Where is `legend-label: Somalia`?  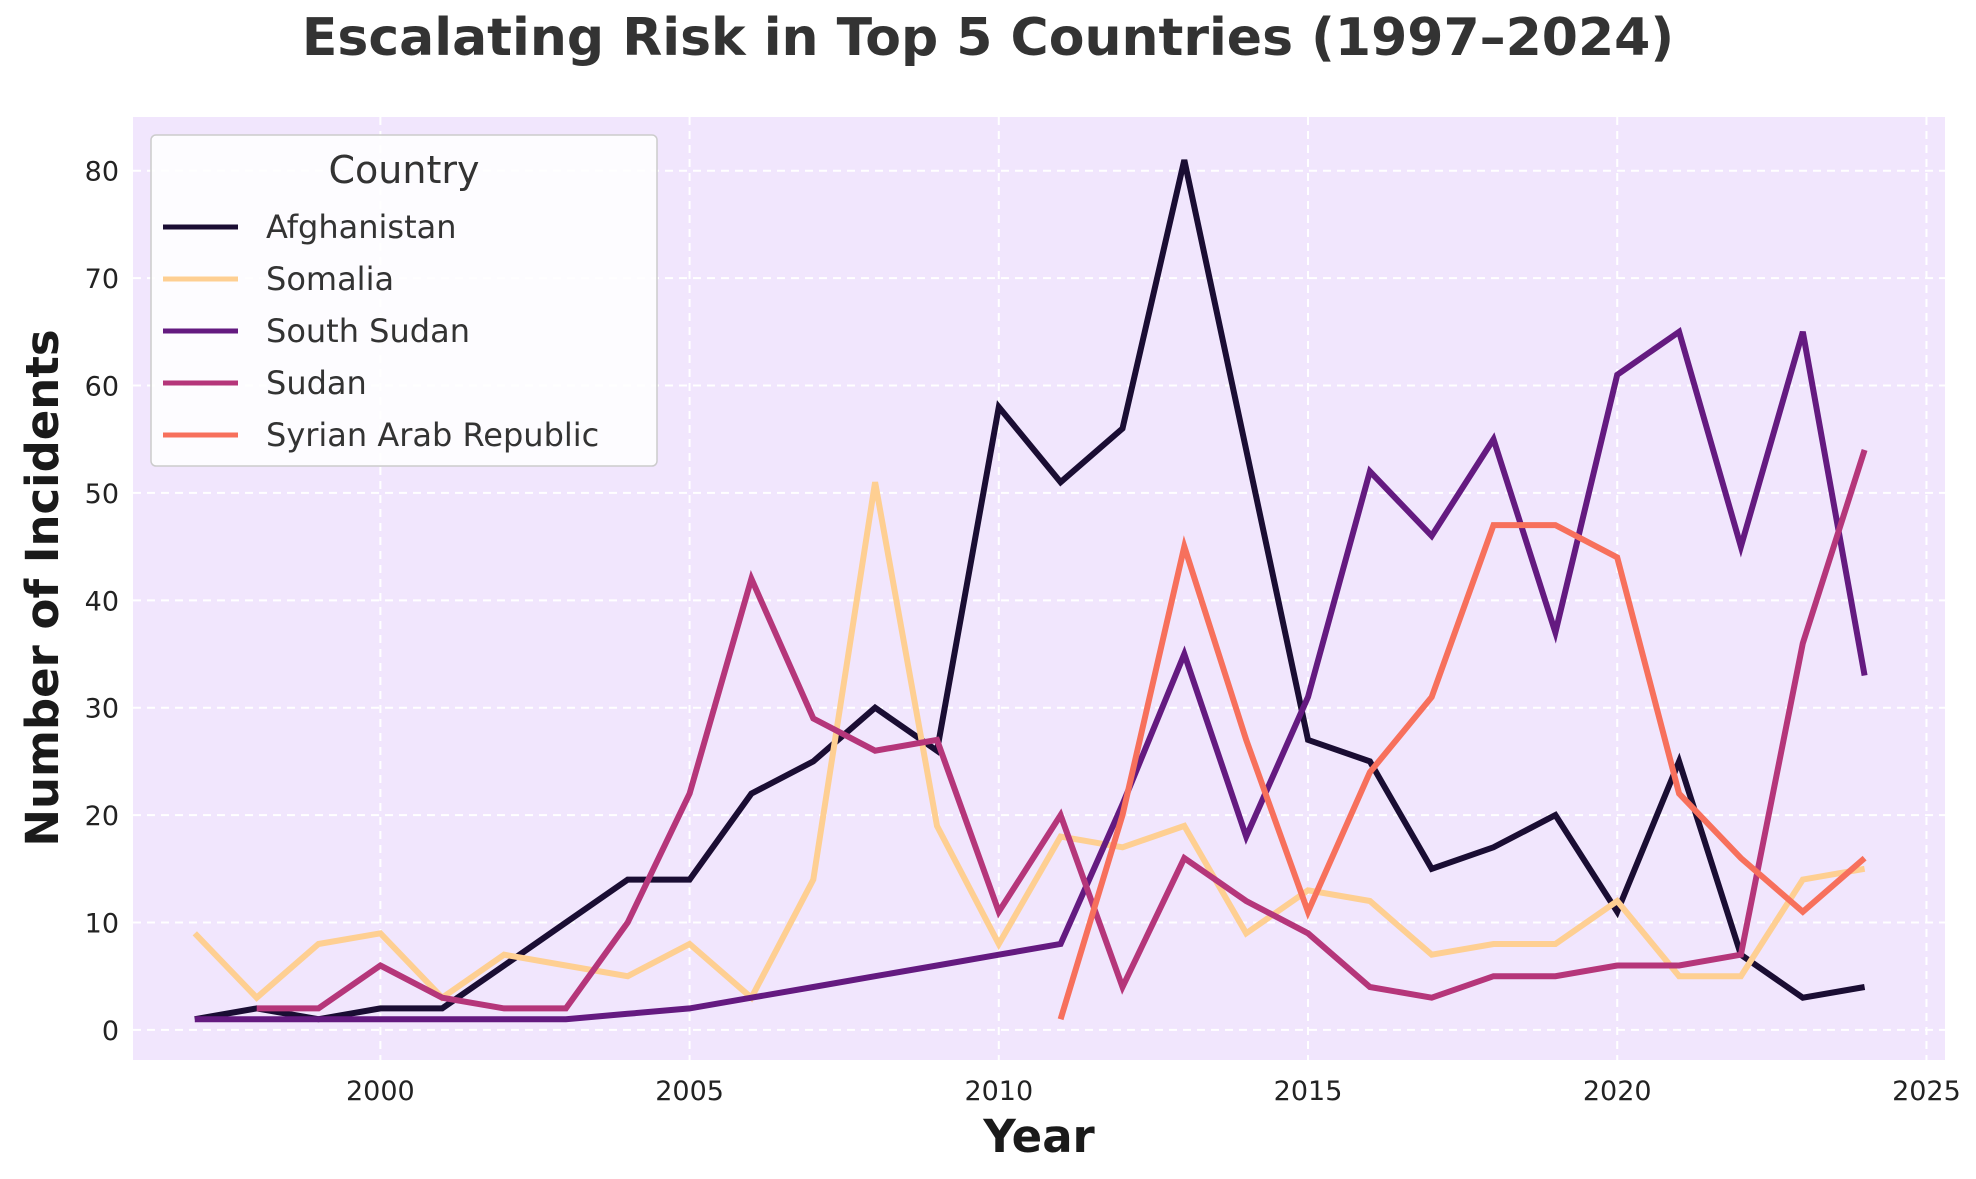 legend-label: Somalia is located at coordinates (330, 279).